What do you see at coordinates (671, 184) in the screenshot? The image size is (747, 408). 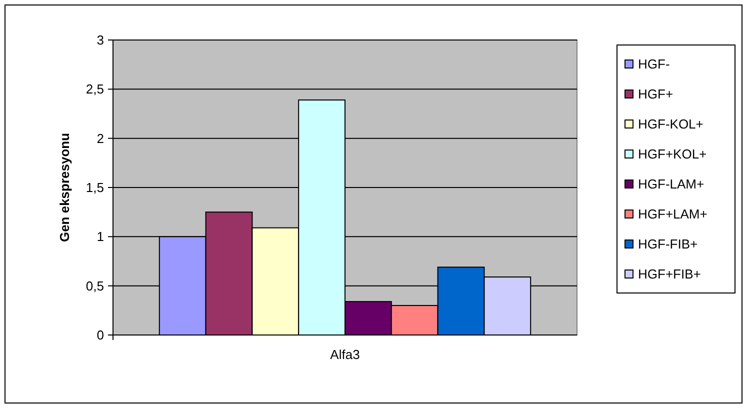 I see `legend-label: HGF-LAM+` at bounding box center [671, 184].